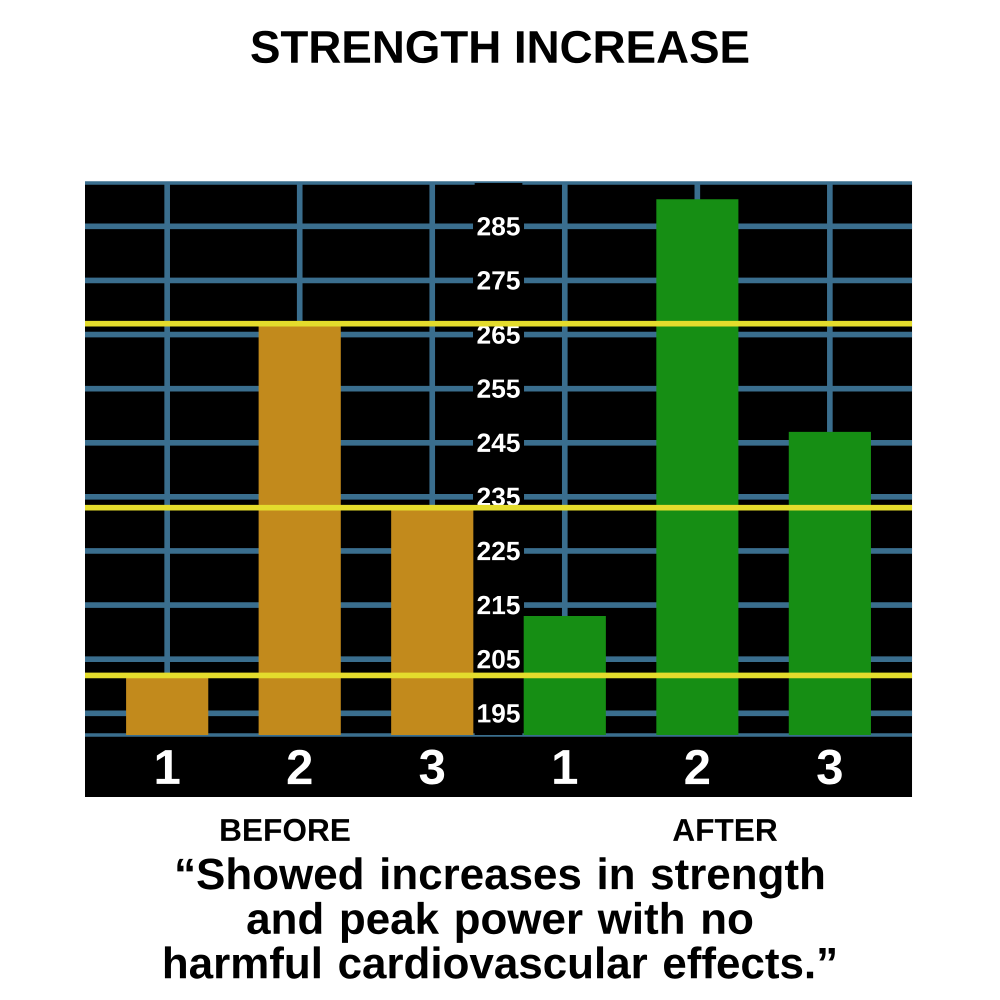 This screenshot has height=1000, width=1000. Describe the element at coordinates (498, 605) in the screenshot. I see `y-tick-label: 215` at that location.